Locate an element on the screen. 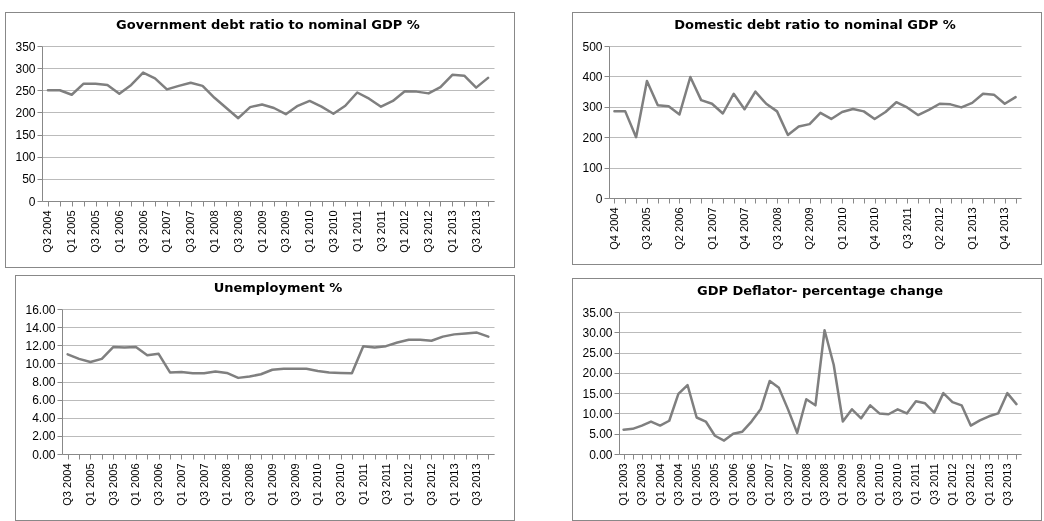 Image resolution: width=1044 pixels, height=521 pixels. y-tick-label: 14.00 is located at coordinates (40, 327).